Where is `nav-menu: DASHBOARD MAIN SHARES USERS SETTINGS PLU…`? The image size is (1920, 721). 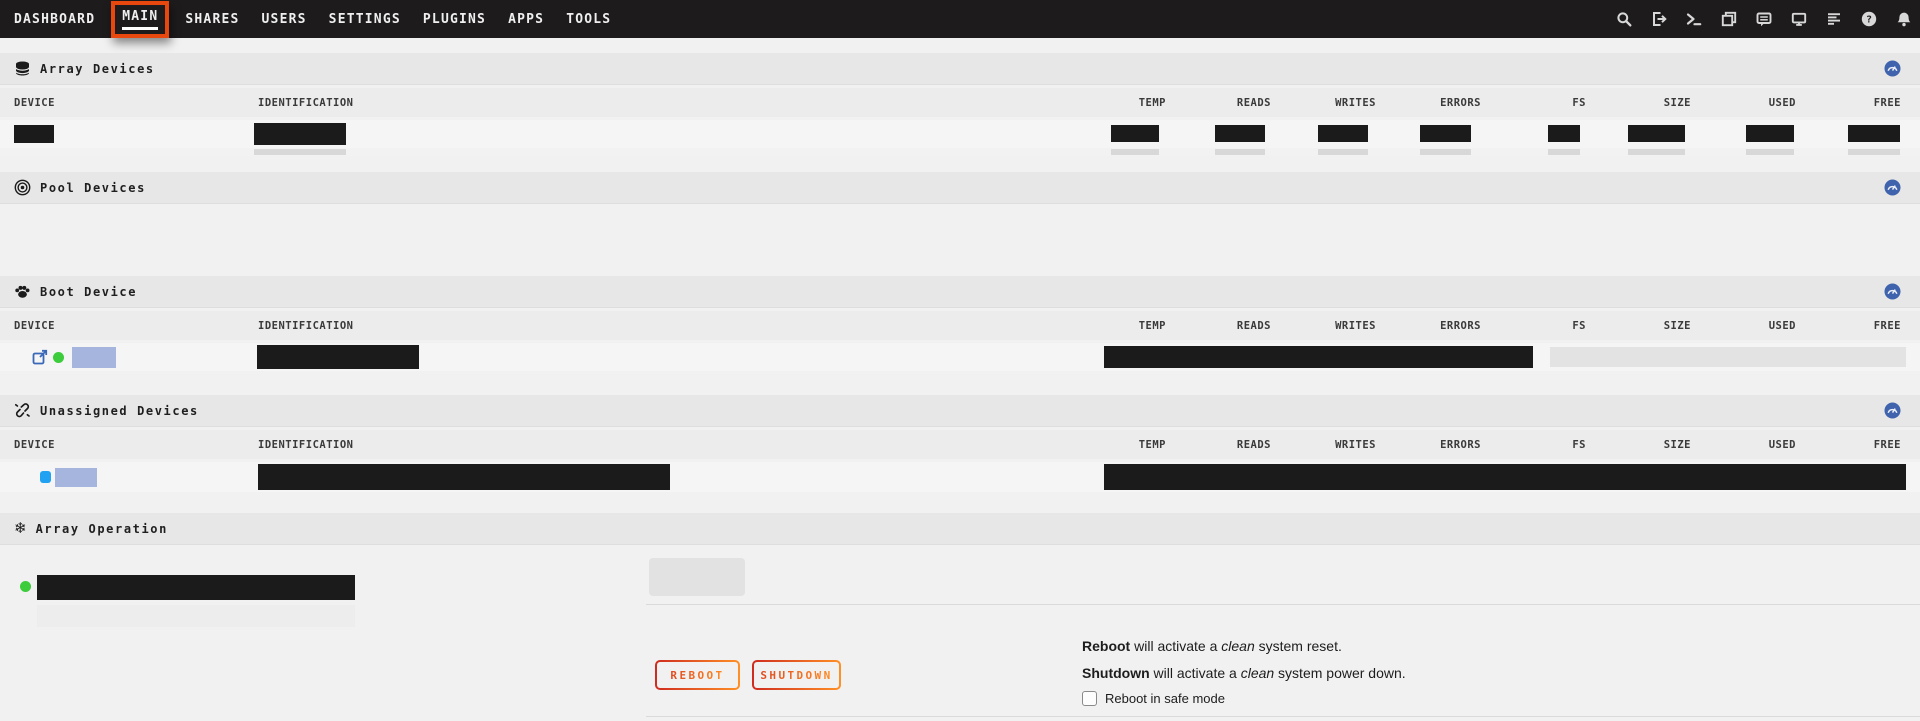
nav-menu: DASHBOARD MAIN SHARES USERS SETTINGS PLU… is located at coordinates (305, 19).